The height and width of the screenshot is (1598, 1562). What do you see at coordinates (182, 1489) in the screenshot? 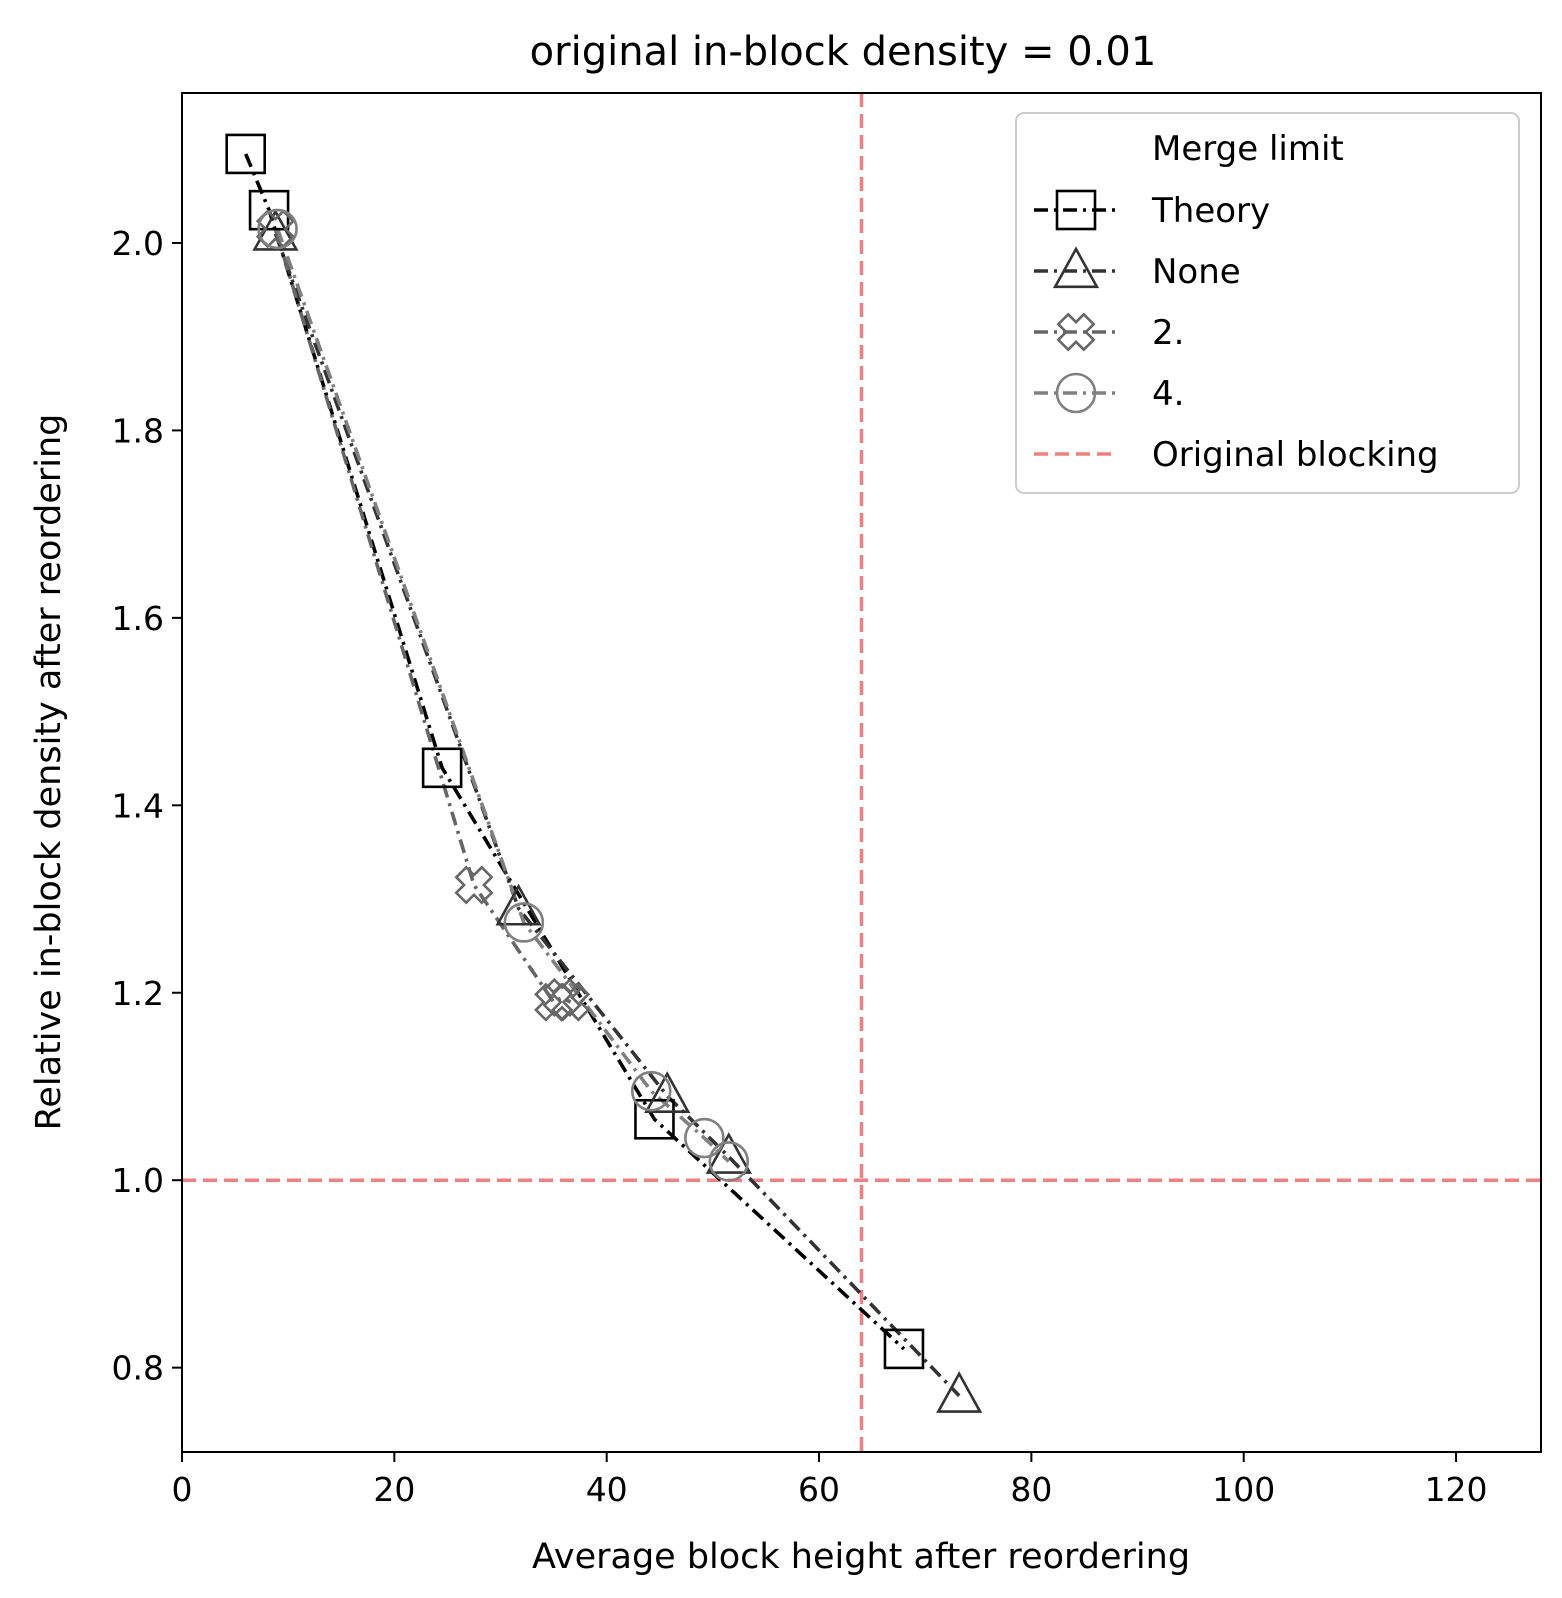
I see `x-tick-label: 0` at bounding box center [182, 1489].